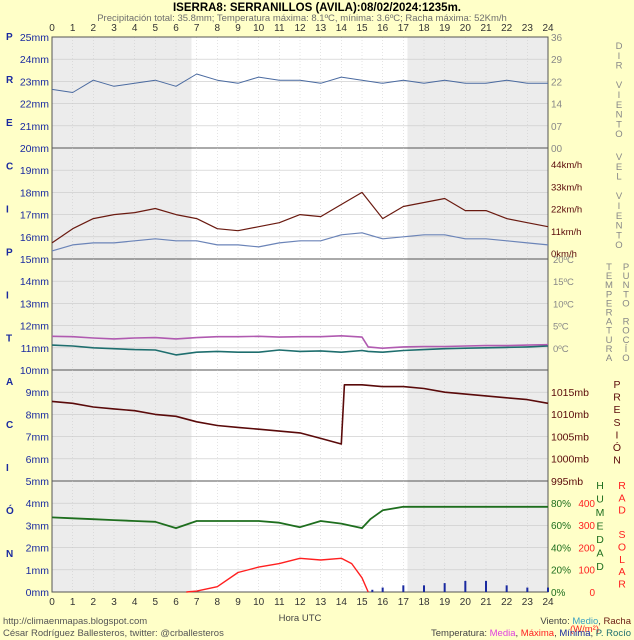 This screenshot has height=640, width=634. What do you see at coordinates (218, 602) in the screenshot?
I see `hour-label: 8` at bounding box center [218, 602].